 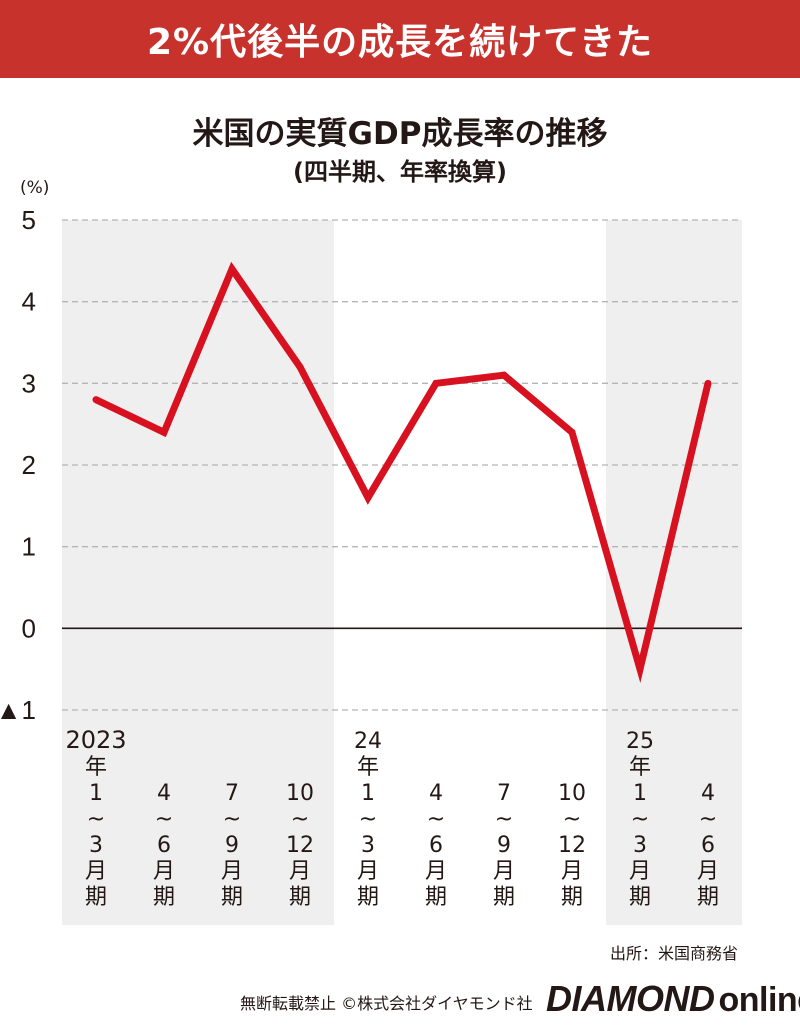 What do you see at coordinates (630, 998) in the screenshot?
I see `brand-logo-main: DIAMOND` at bounding box center [630, 998].